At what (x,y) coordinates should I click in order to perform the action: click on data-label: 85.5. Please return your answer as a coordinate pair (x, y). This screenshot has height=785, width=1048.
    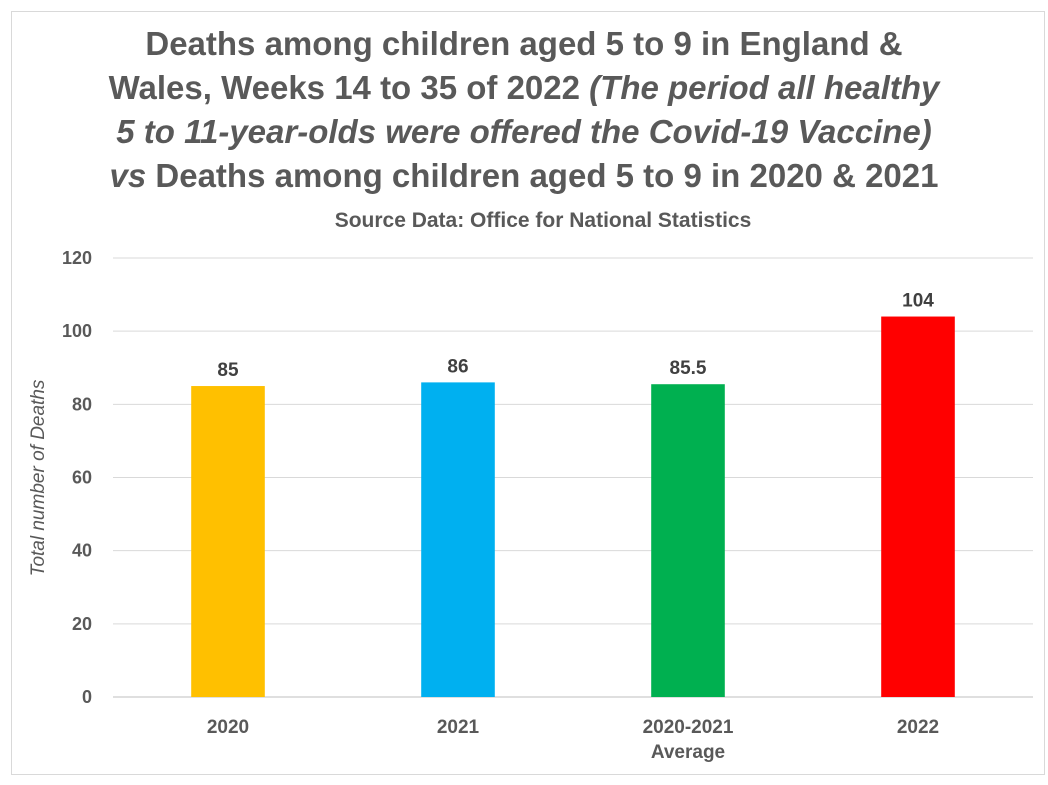
    Looking at the image, I should click on (688, 368).